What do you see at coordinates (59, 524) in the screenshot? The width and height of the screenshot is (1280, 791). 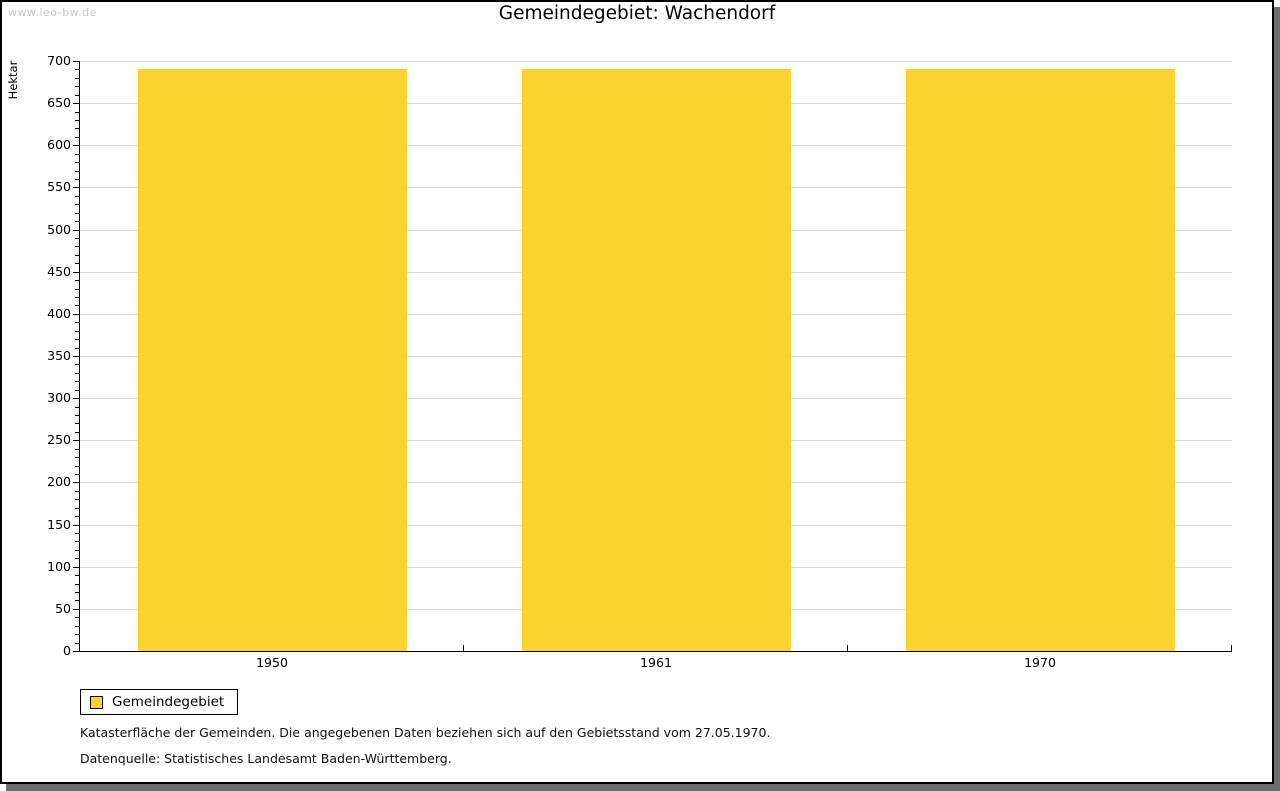 I see `y-axis-tick-label: 150` at bounding box center [59, 524].